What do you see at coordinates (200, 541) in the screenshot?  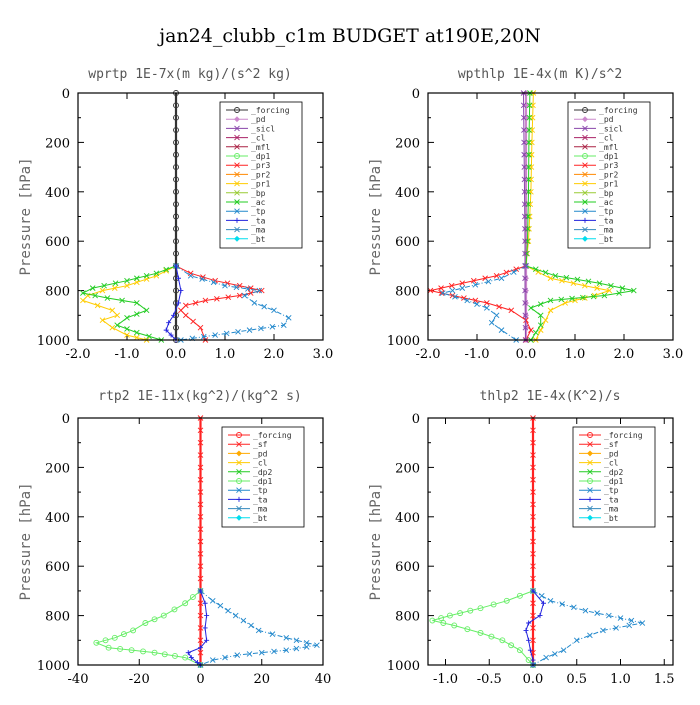 I see `plot-frame` at bounding box center [200, 541].